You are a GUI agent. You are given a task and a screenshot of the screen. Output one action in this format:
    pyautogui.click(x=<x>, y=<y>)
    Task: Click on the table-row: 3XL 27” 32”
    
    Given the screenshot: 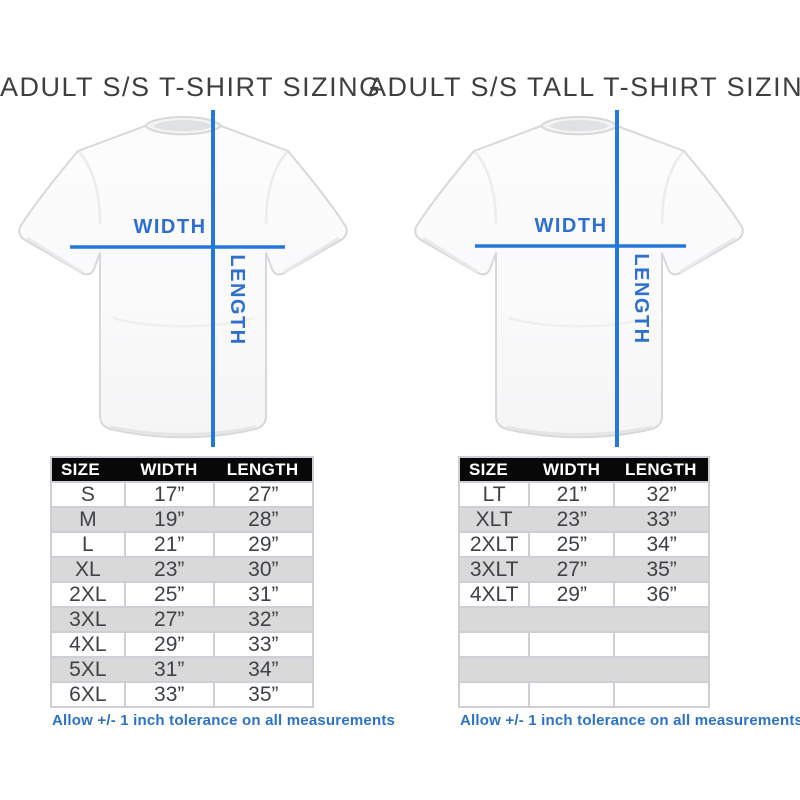 What is the action you would take?
    pyautogui.click(x=182, y=619)
    